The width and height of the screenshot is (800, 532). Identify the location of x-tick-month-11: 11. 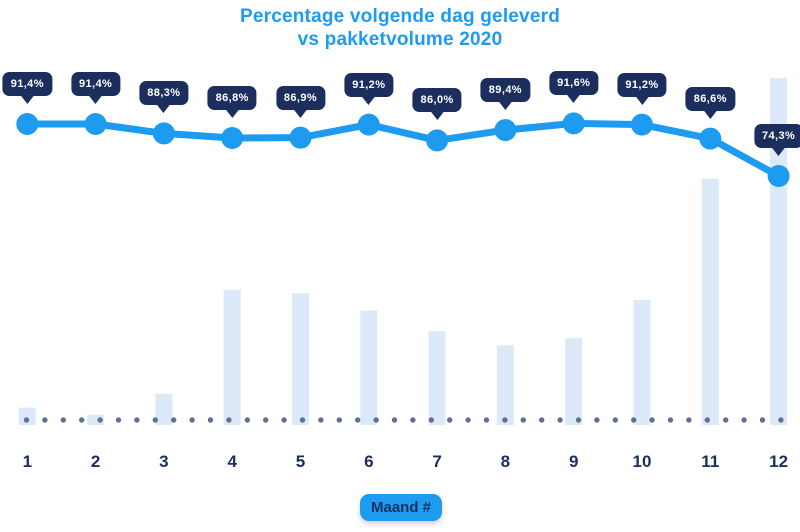
(710, 461).